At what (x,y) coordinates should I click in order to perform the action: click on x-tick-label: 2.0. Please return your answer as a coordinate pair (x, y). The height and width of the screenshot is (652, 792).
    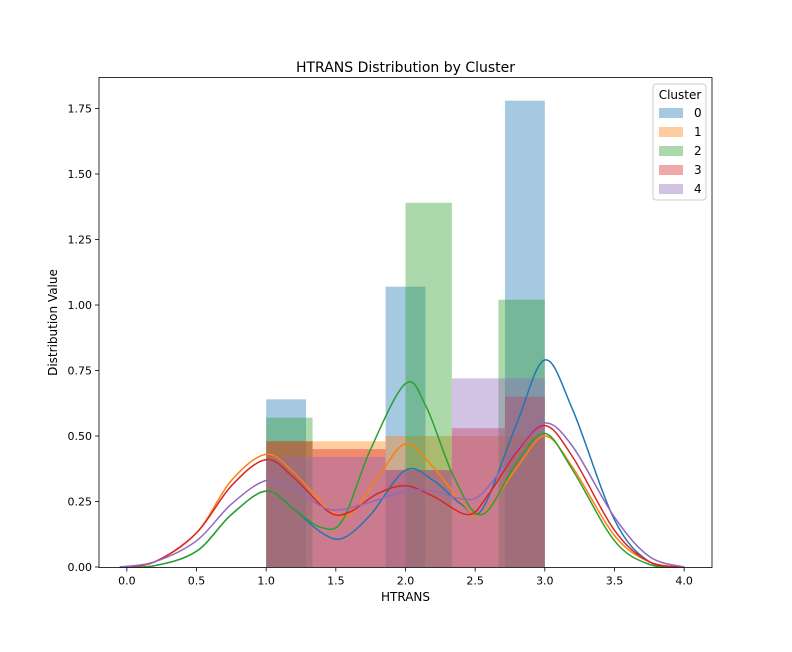
    Looking at the image, I should click on (406, 581).